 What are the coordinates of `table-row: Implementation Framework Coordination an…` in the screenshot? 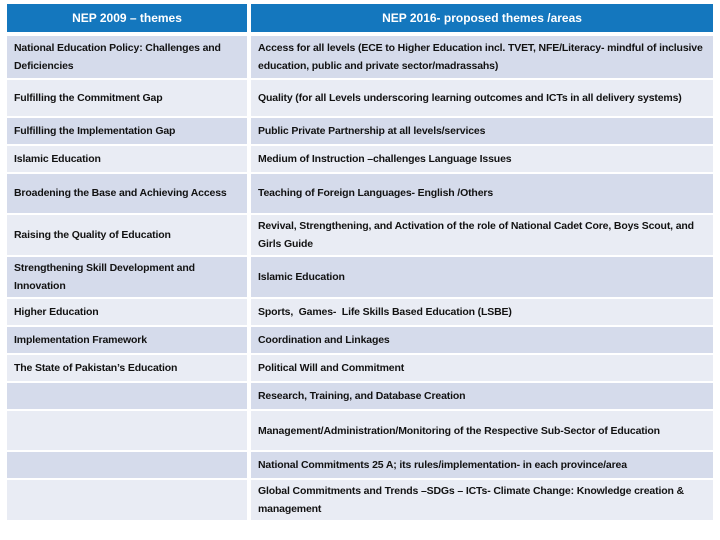 It's located at (360, 340).